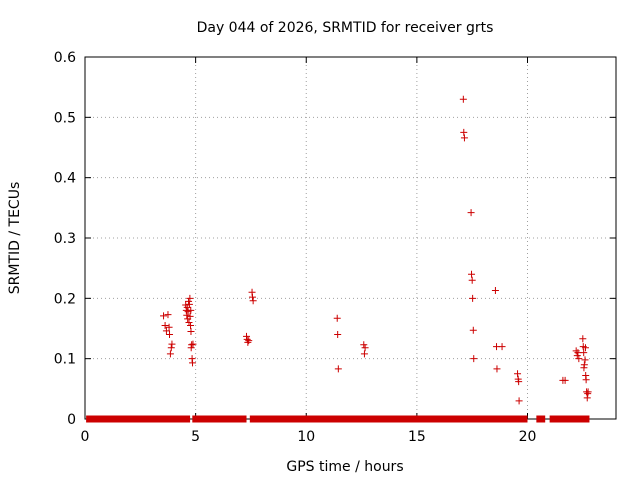 This screenshot has width=640, height=480. Describe the element at coordinates (65, 179) in the screenshot. I see `y-tick-label: 0.4` at that location.